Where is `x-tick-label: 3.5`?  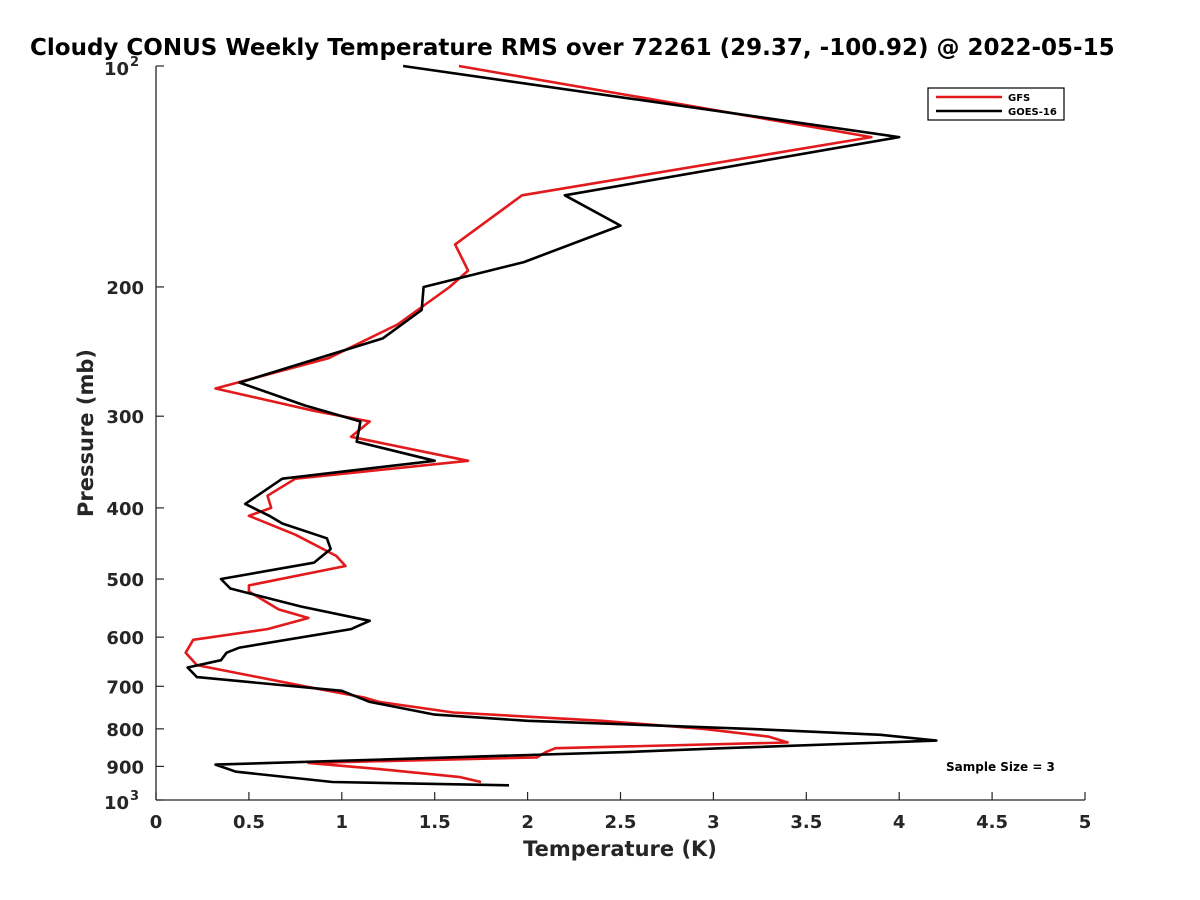 x-tick-label: 3.5 is located at coordinates (806, 822).